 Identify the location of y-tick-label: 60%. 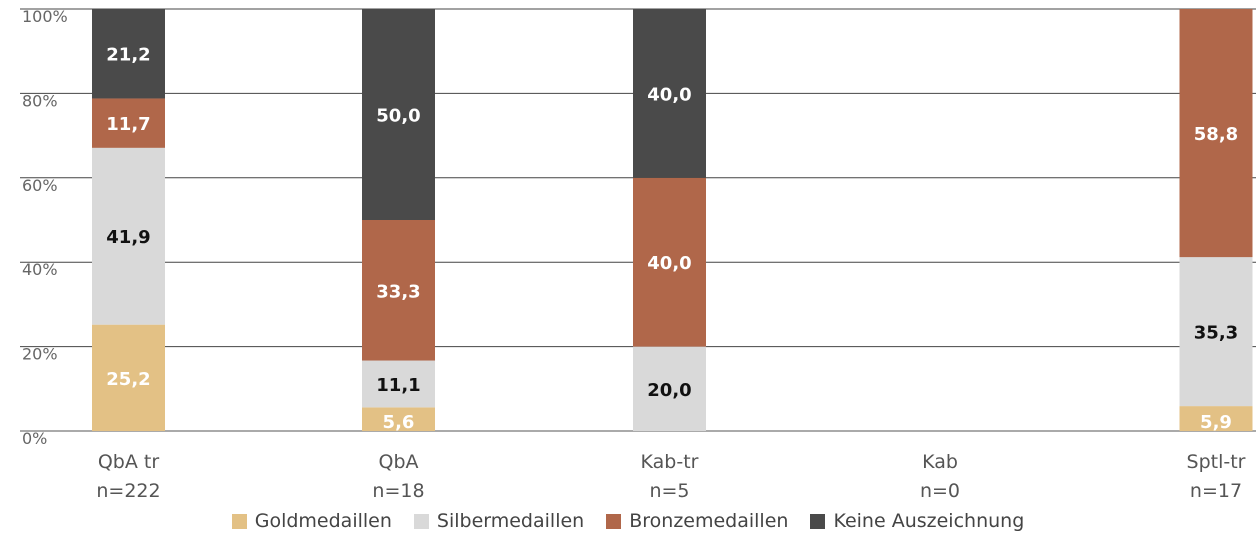
(40, 185).